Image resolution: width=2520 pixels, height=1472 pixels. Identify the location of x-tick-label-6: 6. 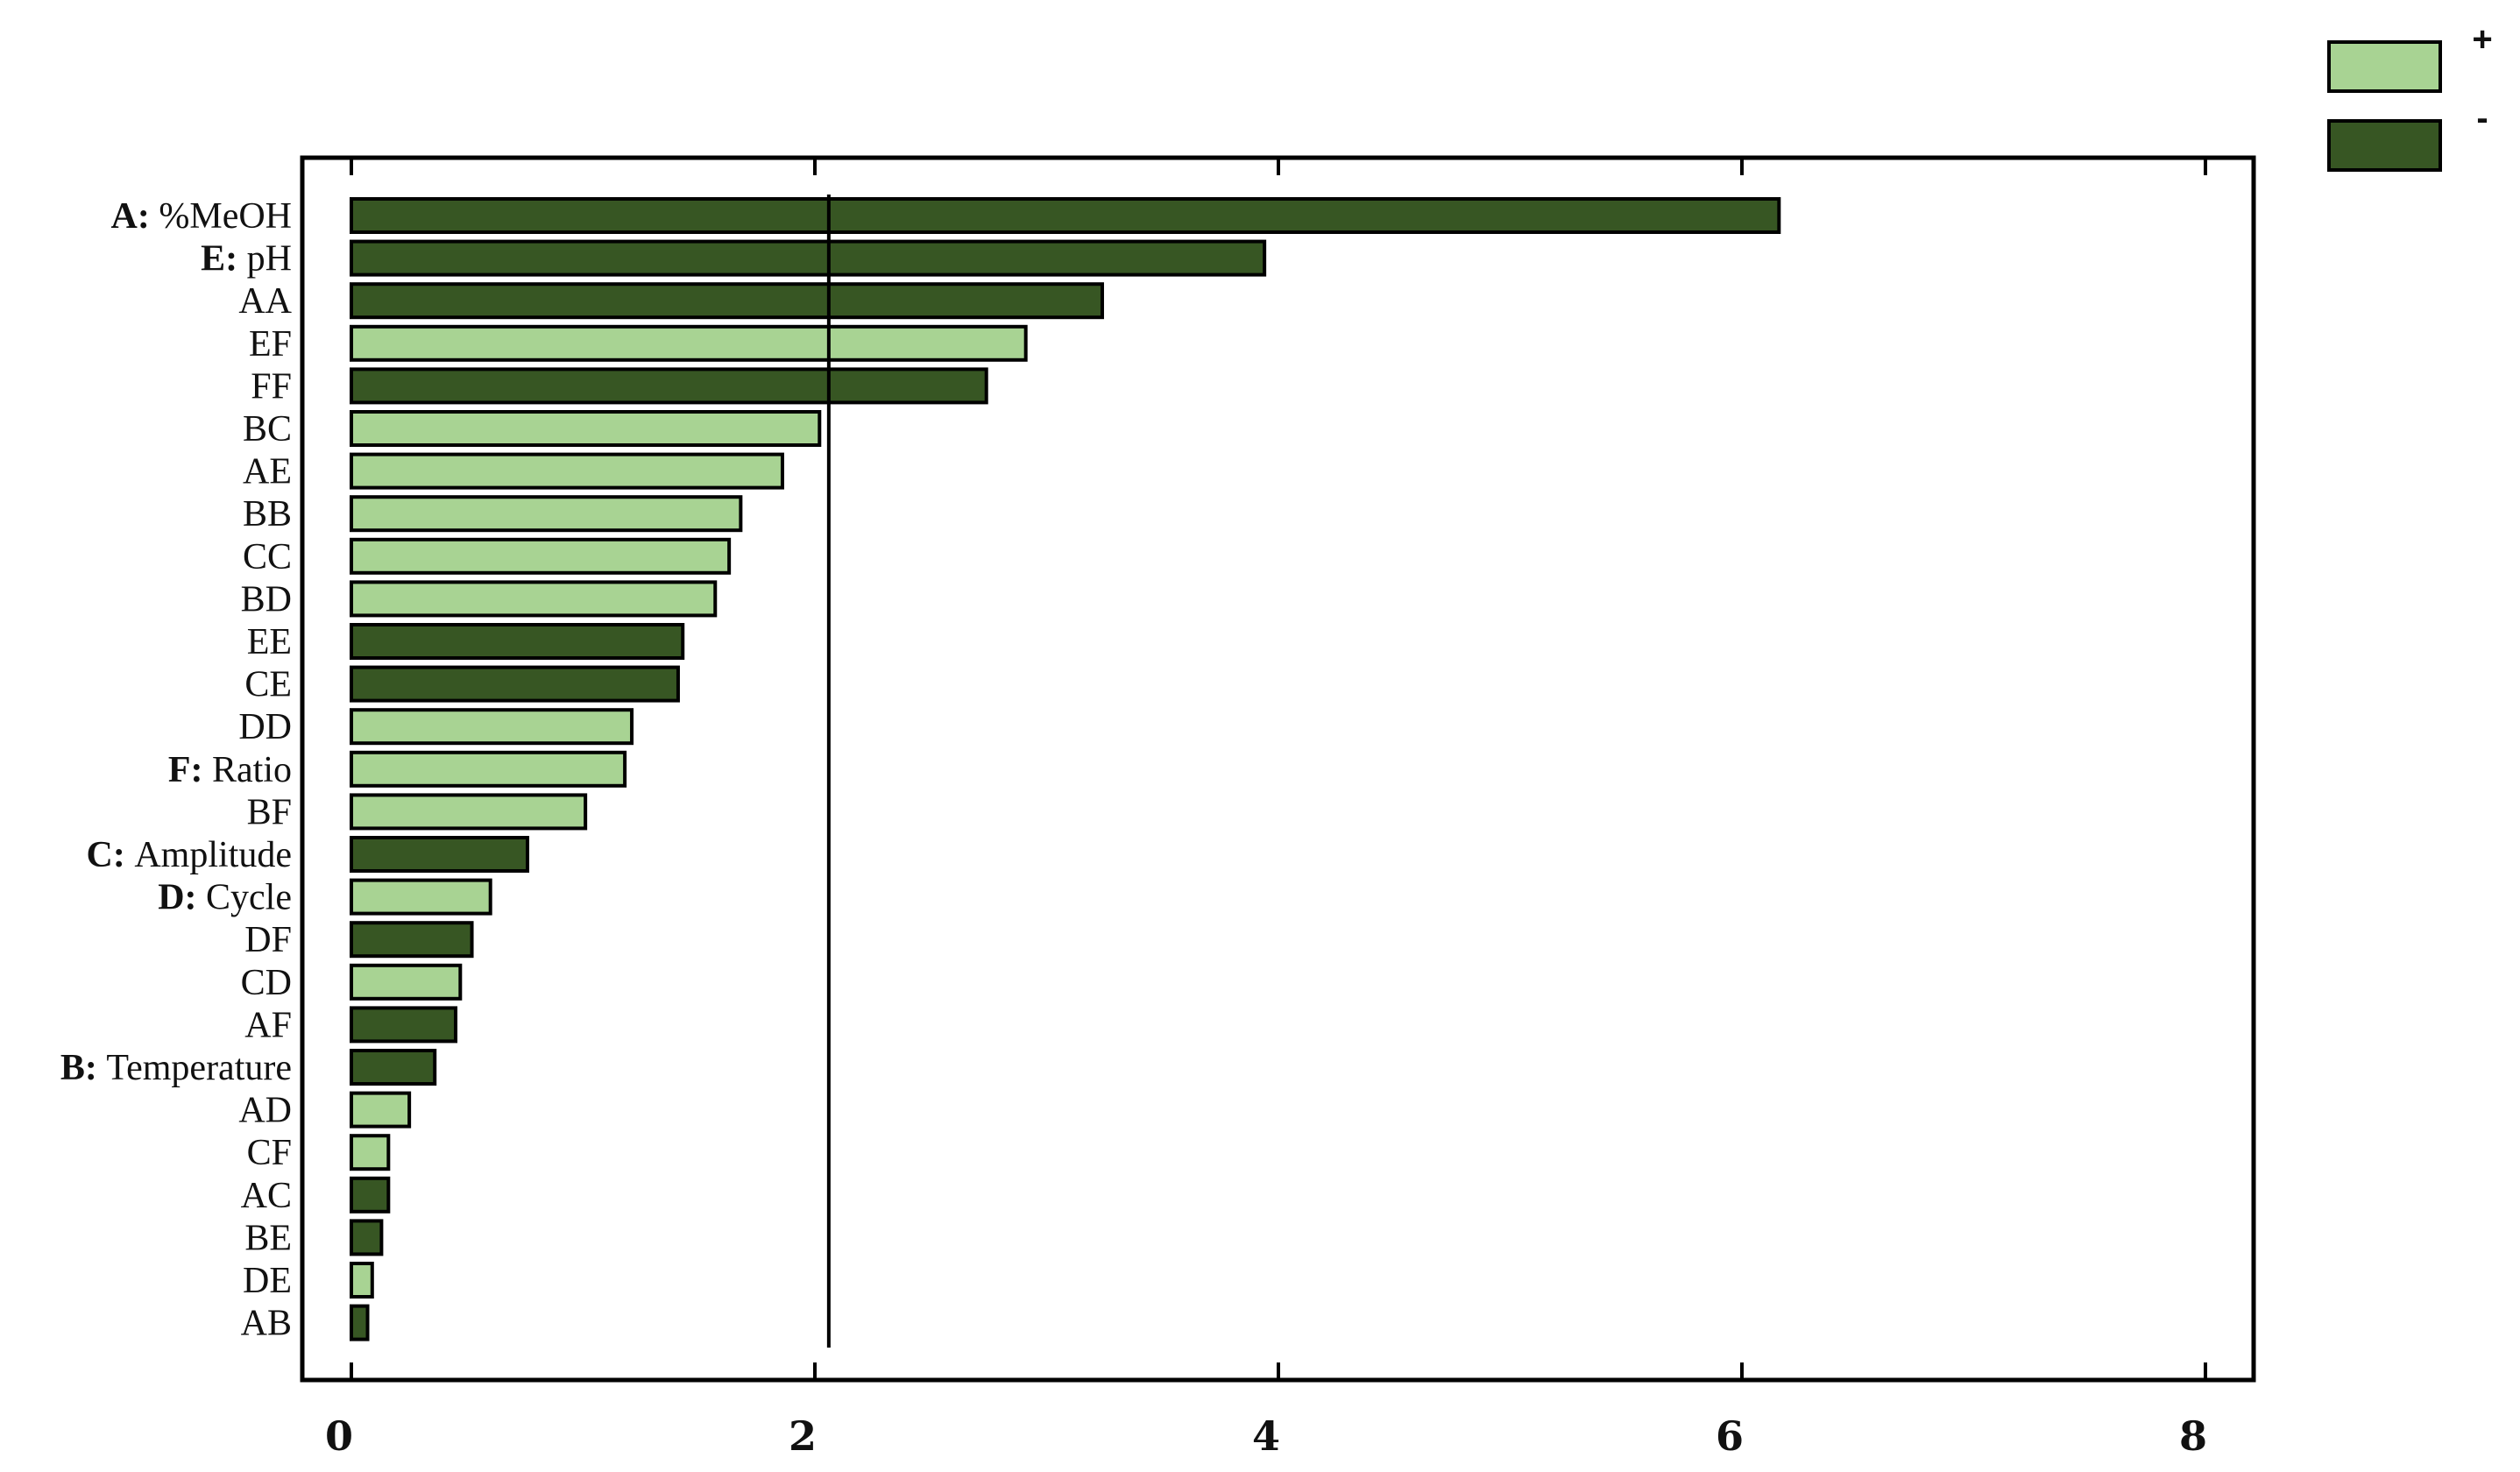
(1730, 1436).